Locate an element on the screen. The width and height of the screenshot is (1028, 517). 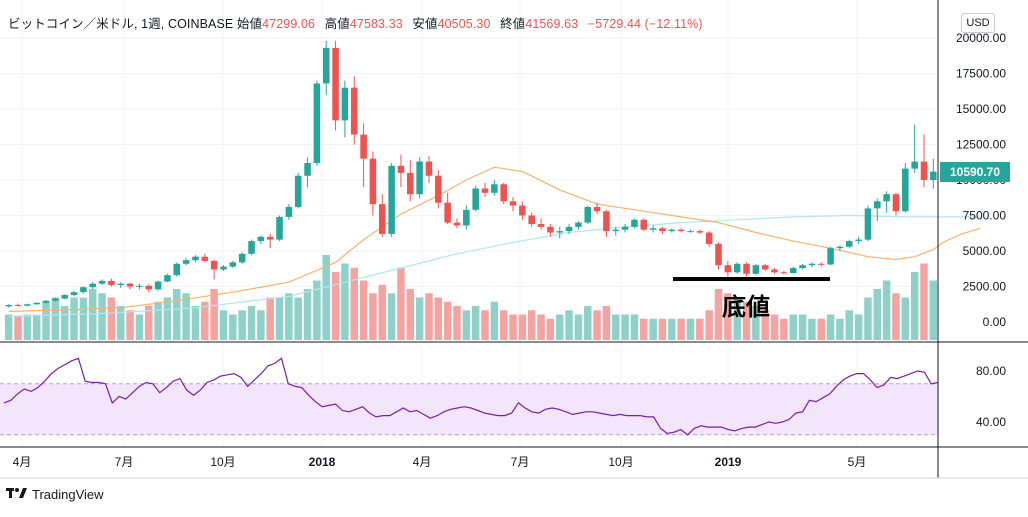
y-tick-label: 0.00 is located at coordinates (995, 322).